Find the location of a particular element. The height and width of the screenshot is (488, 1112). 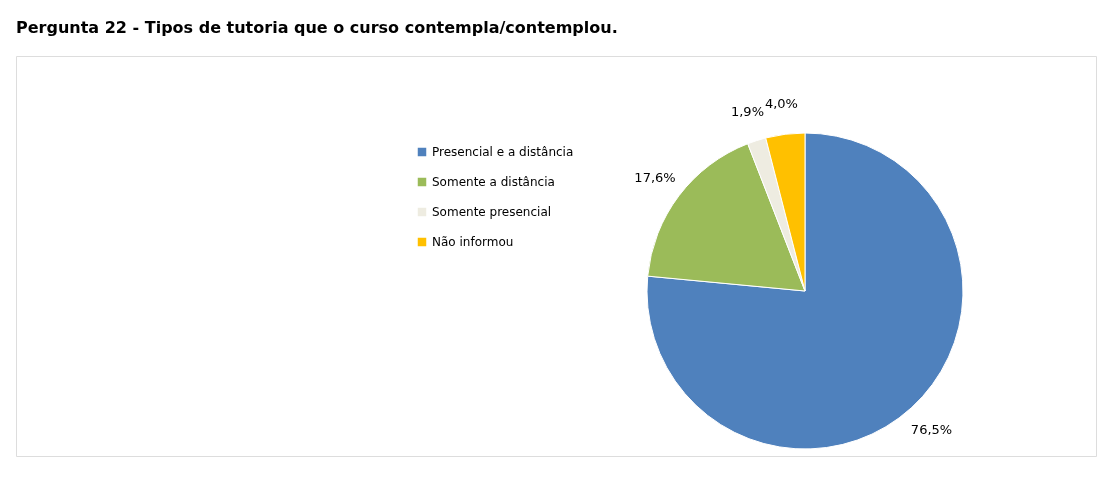

data-label: 1,9% is located at coordinates (747, 112).